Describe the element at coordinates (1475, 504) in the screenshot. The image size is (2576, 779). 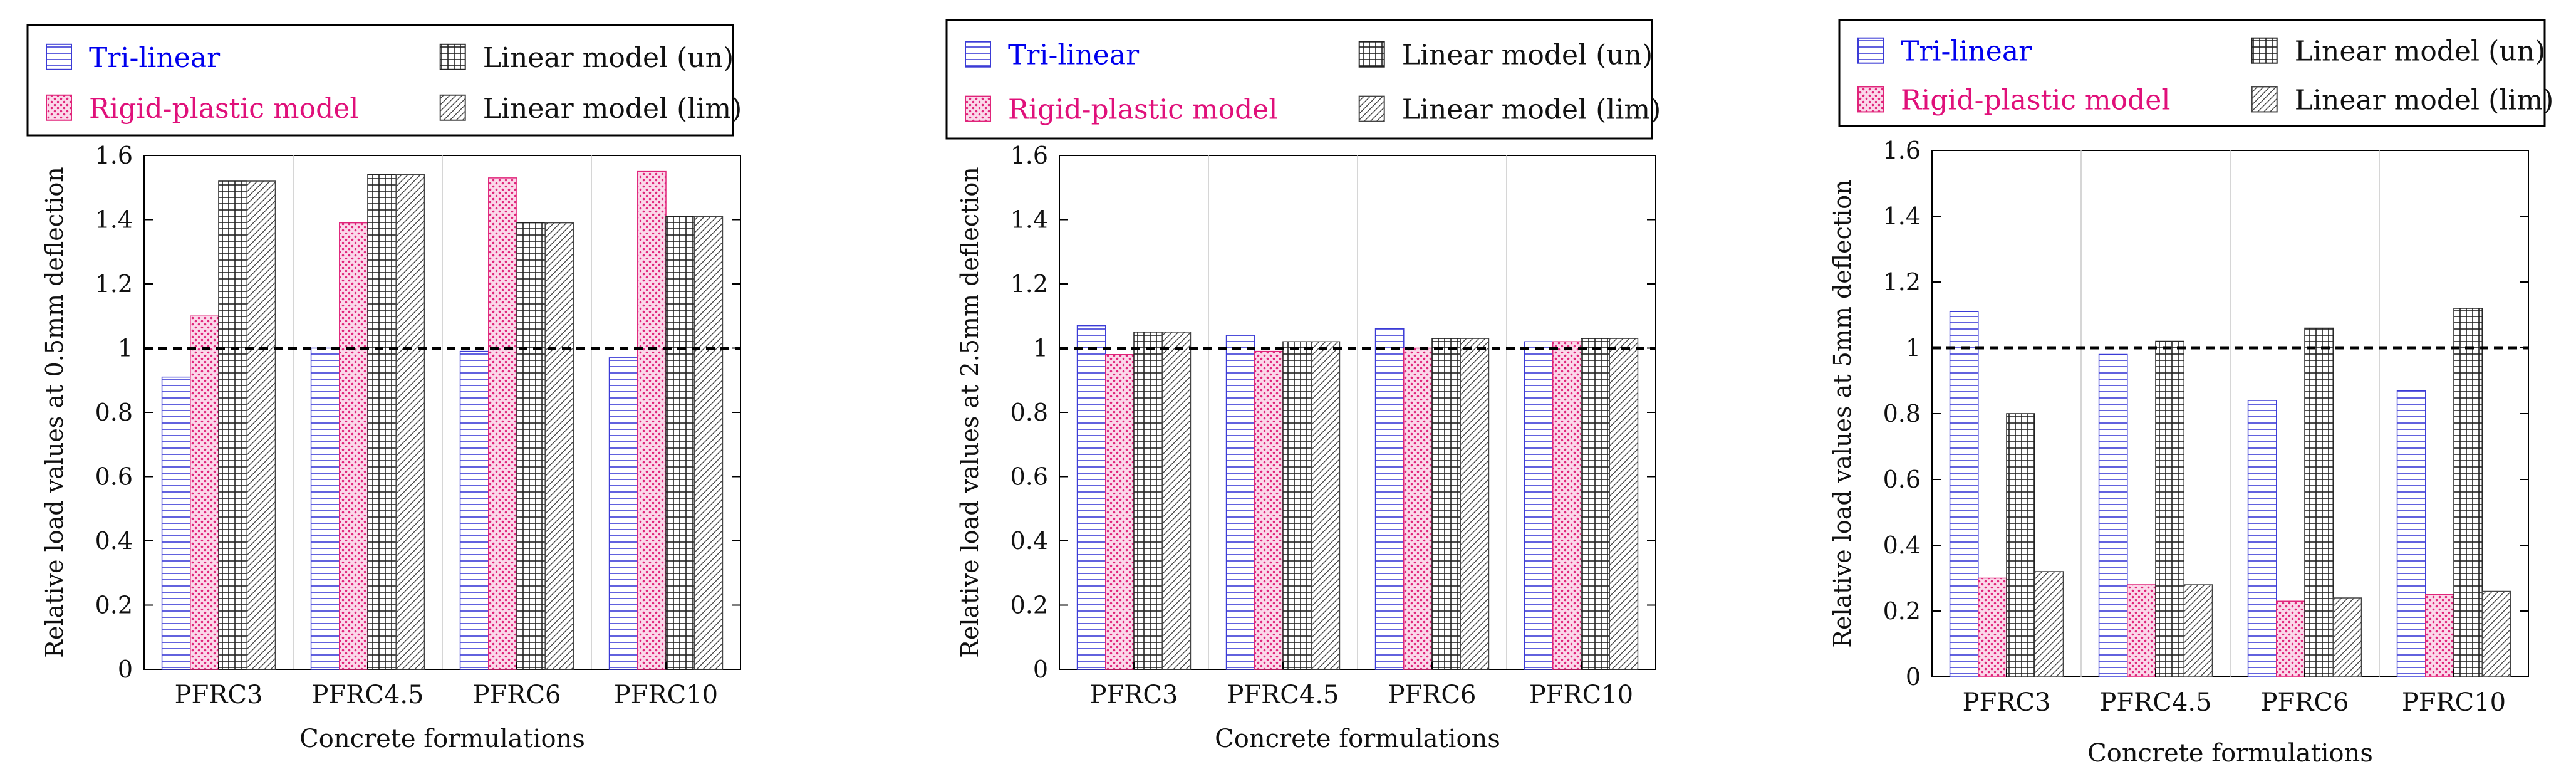
I see `bar-linear-model-lim-pfrc6` at that location.